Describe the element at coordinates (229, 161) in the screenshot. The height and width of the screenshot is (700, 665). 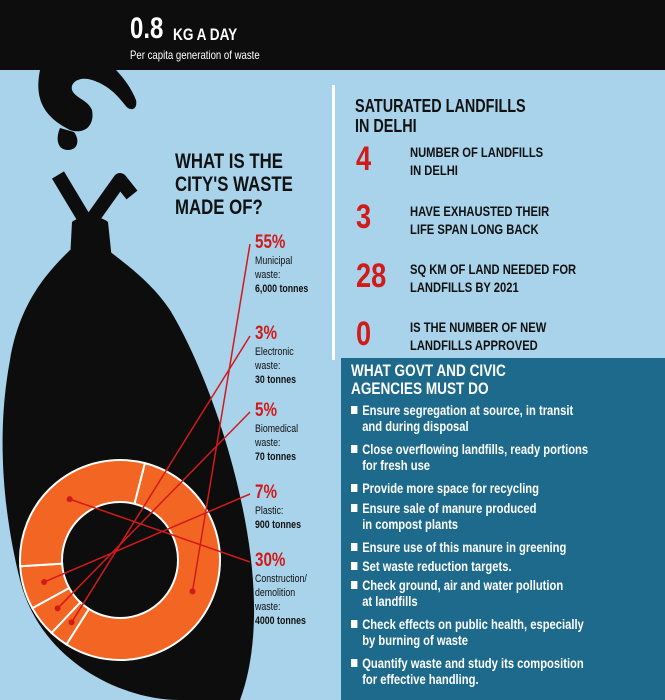
I see `composition-title-line: WHAT IS THE` at that location.